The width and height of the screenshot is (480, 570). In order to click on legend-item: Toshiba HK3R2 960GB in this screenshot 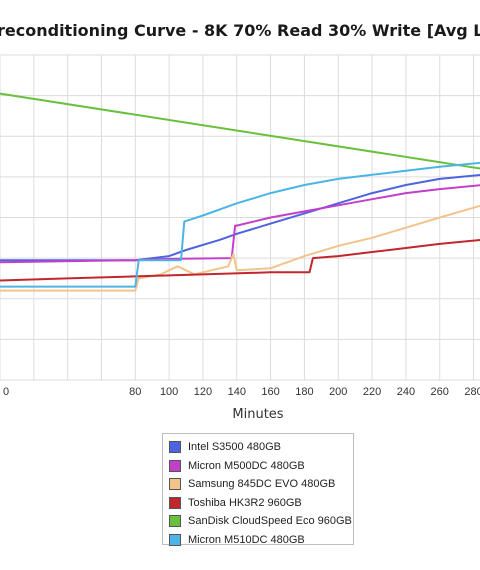, I will do `click(258, 503)`.